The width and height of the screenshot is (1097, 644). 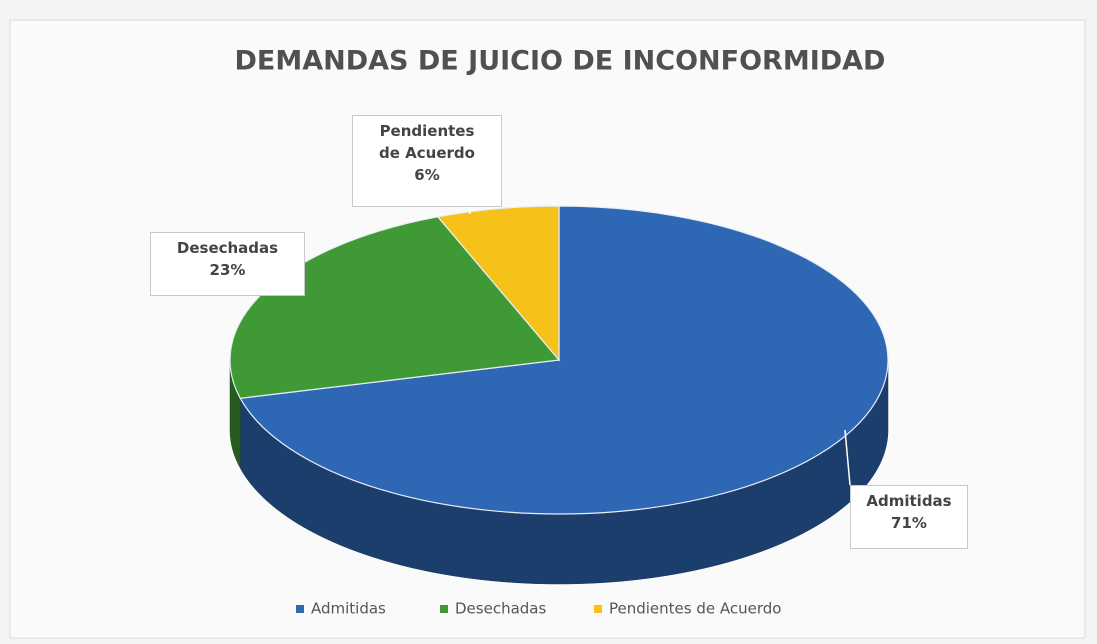 I want to click on data-label-name: Desechadas, so click(x=227, y=248).